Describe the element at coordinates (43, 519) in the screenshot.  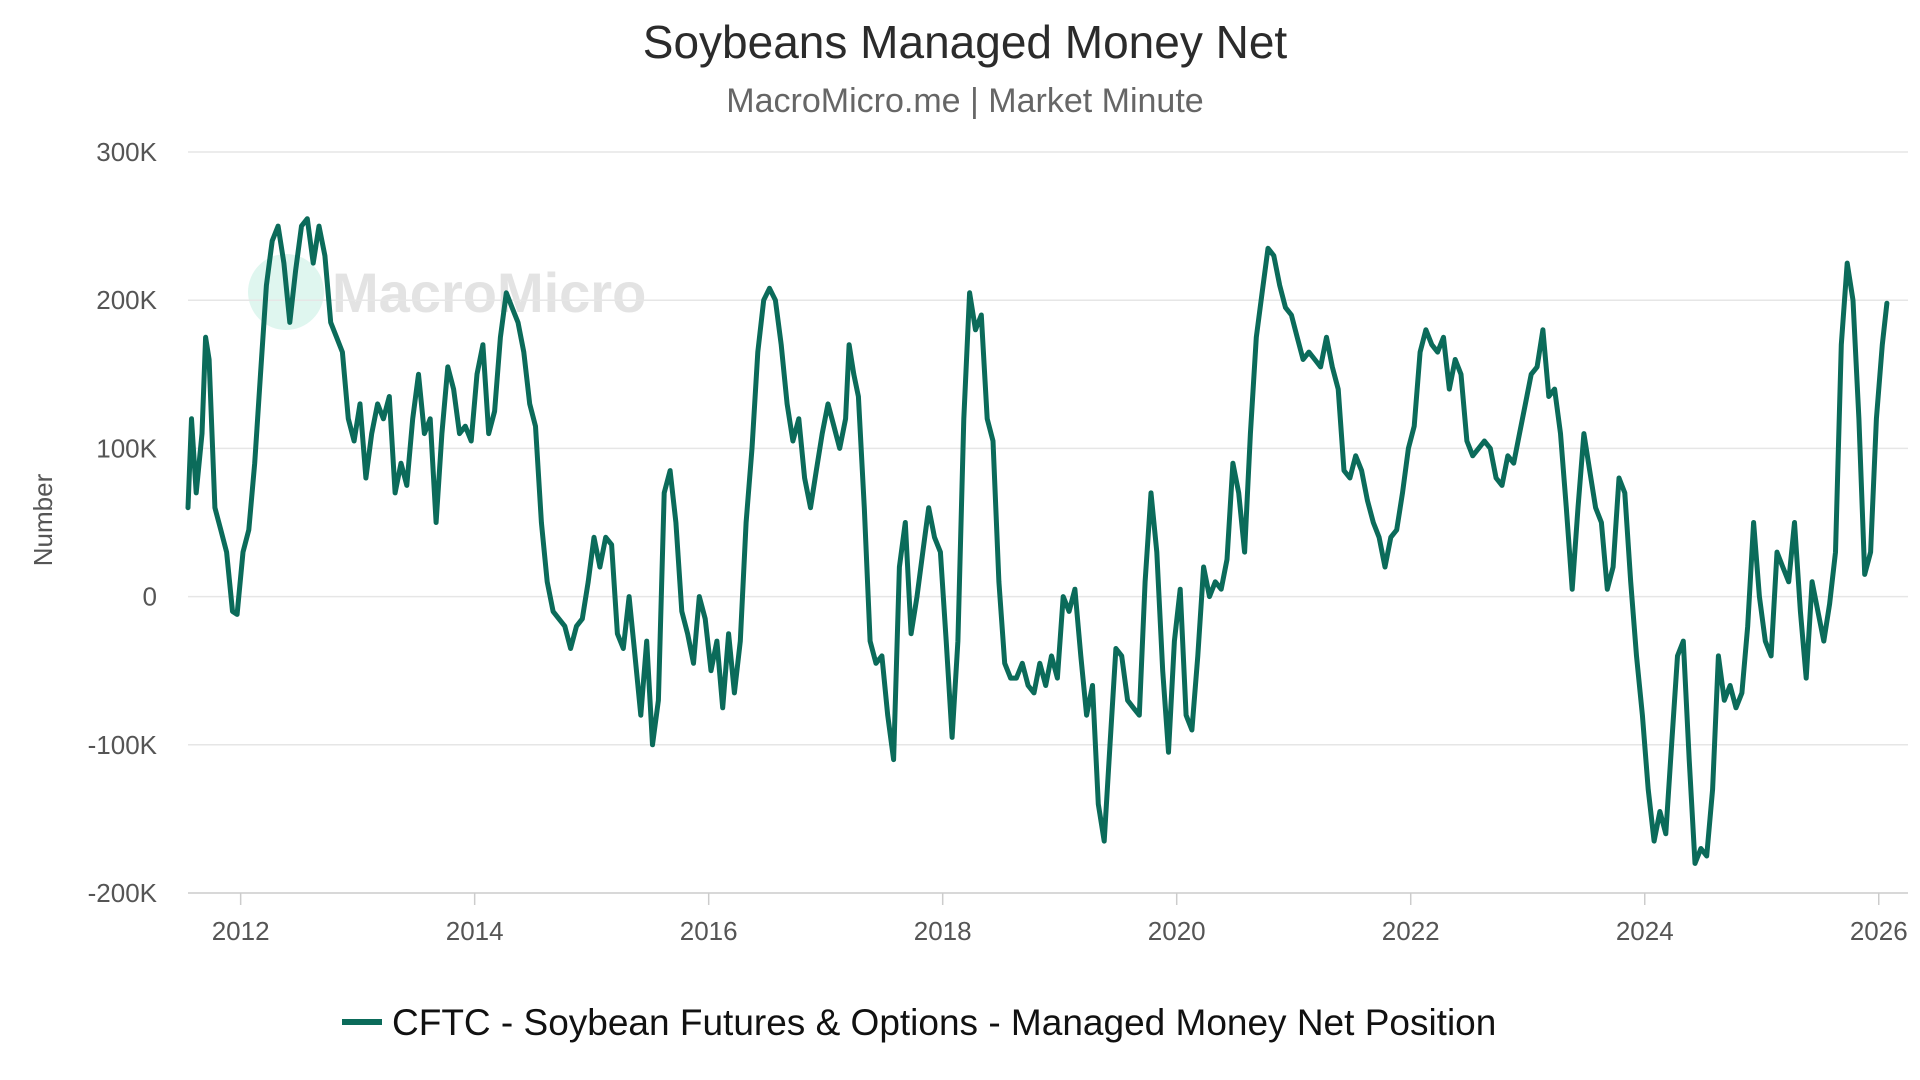
I see `y-axis-label: Number` at that location.